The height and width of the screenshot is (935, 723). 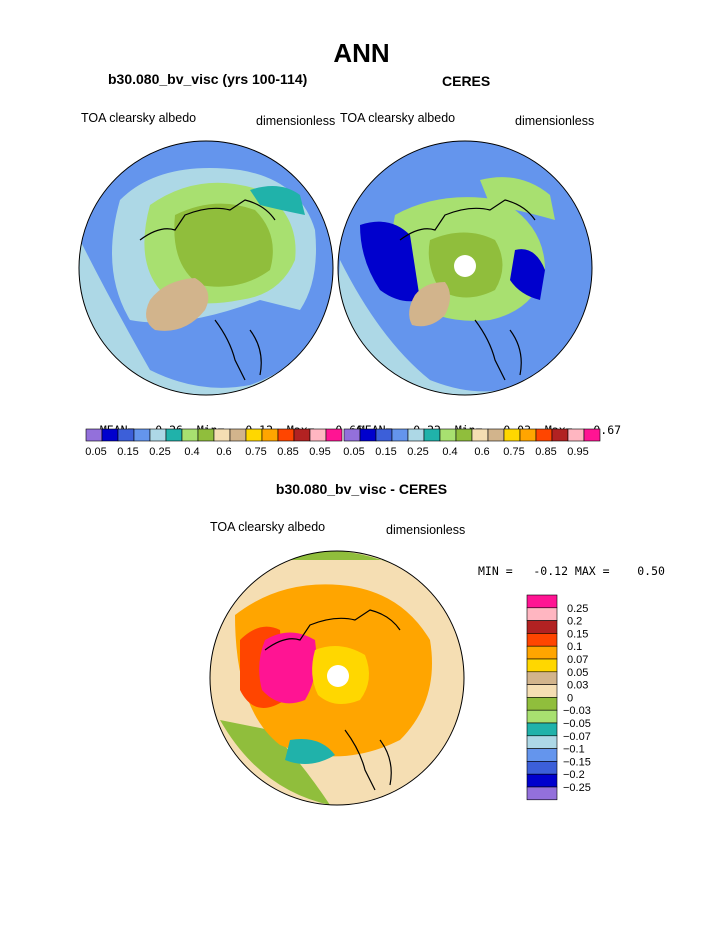 What do you see at coordinates (481, 452) in the screenshot?
I see `map2-colorbar-tick: 0.6` at bounding box center [481, 452].